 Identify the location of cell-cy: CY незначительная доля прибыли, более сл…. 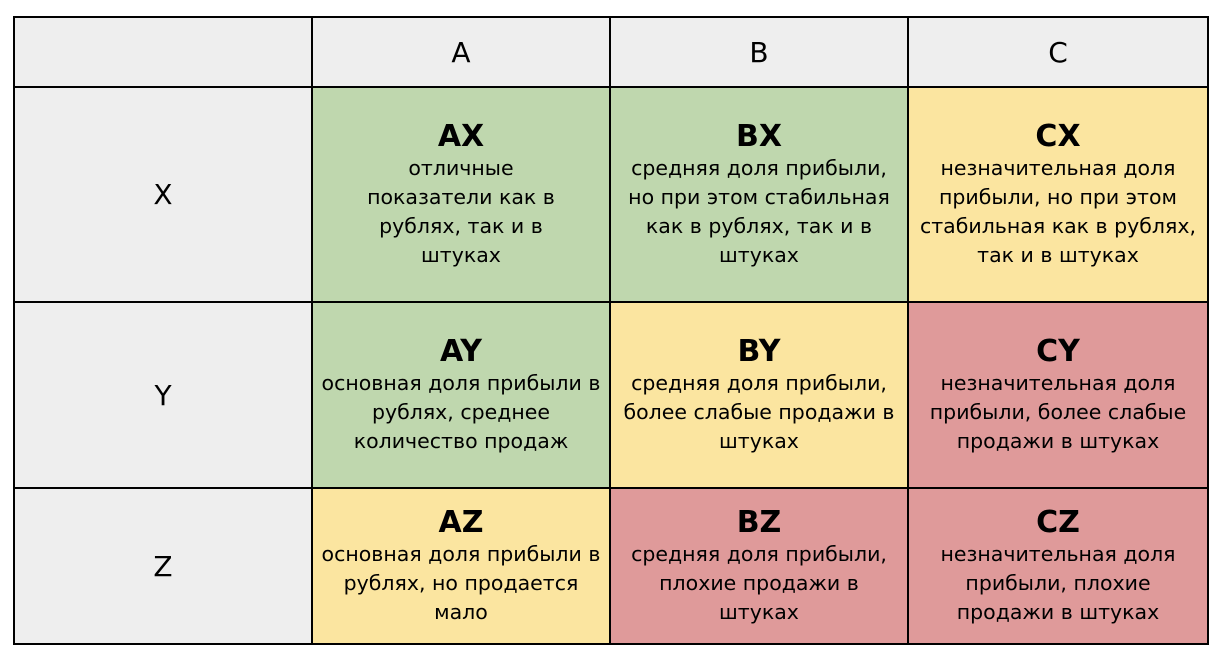
(1058, 395).